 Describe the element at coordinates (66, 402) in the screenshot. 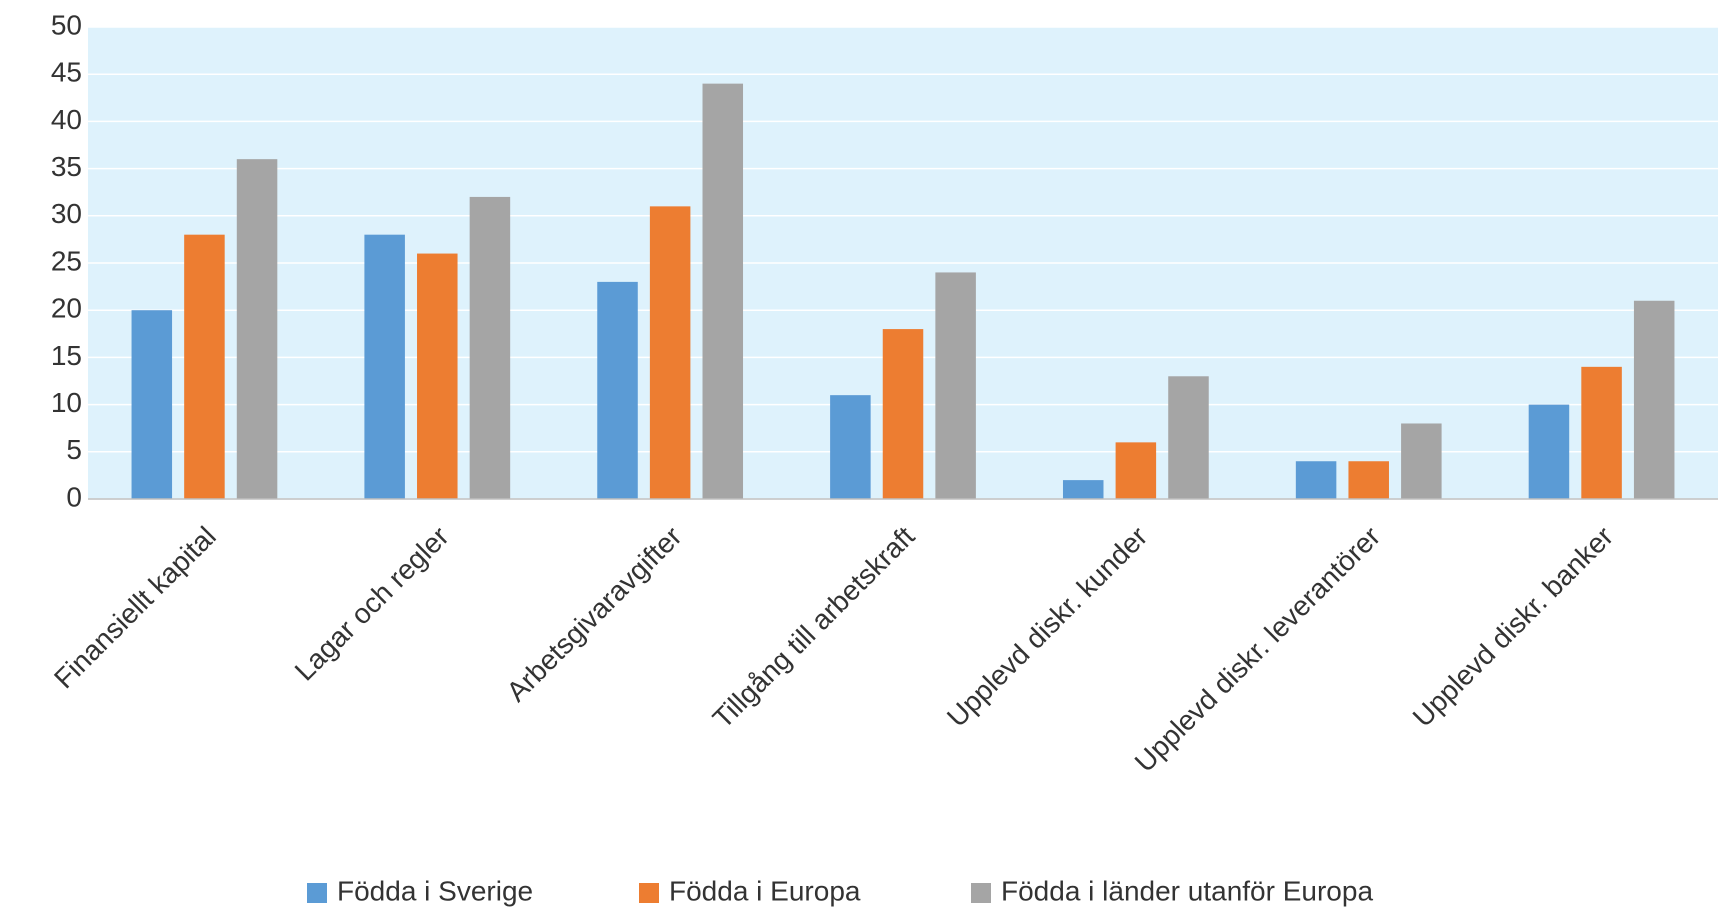

I see `y-tick-label: 10` at that location.